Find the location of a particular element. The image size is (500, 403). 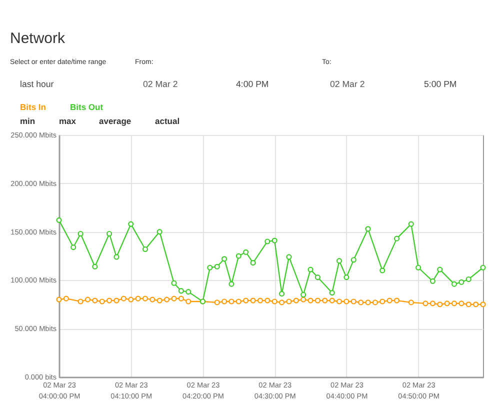

text: actual is located at coordinates (167, 121).